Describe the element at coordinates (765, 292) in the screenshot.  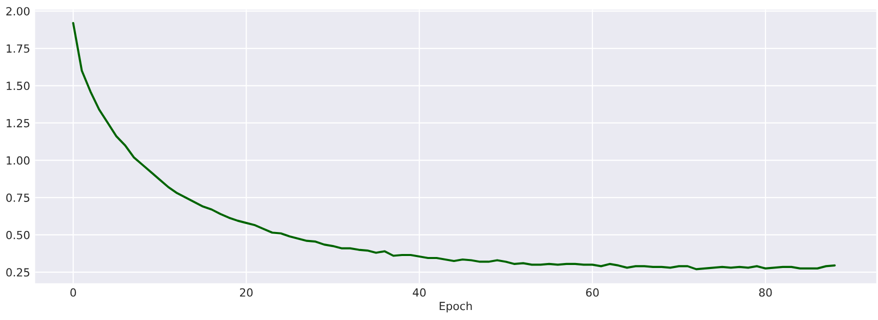
I see `x-tick-label: 80` at that location.